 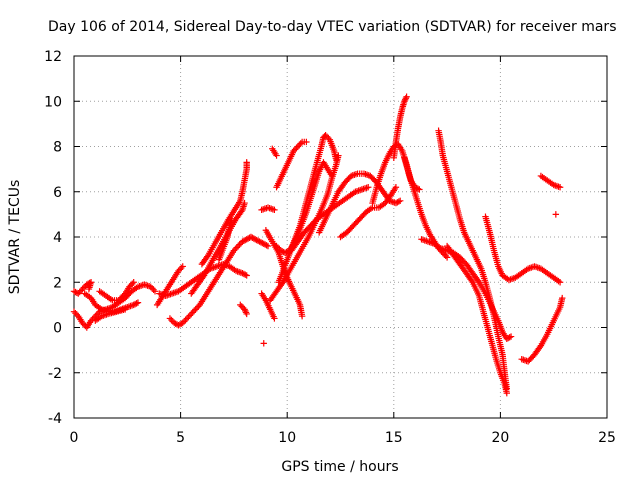 I want to click on y-tick-label: -2, so click(x=55, y=374).